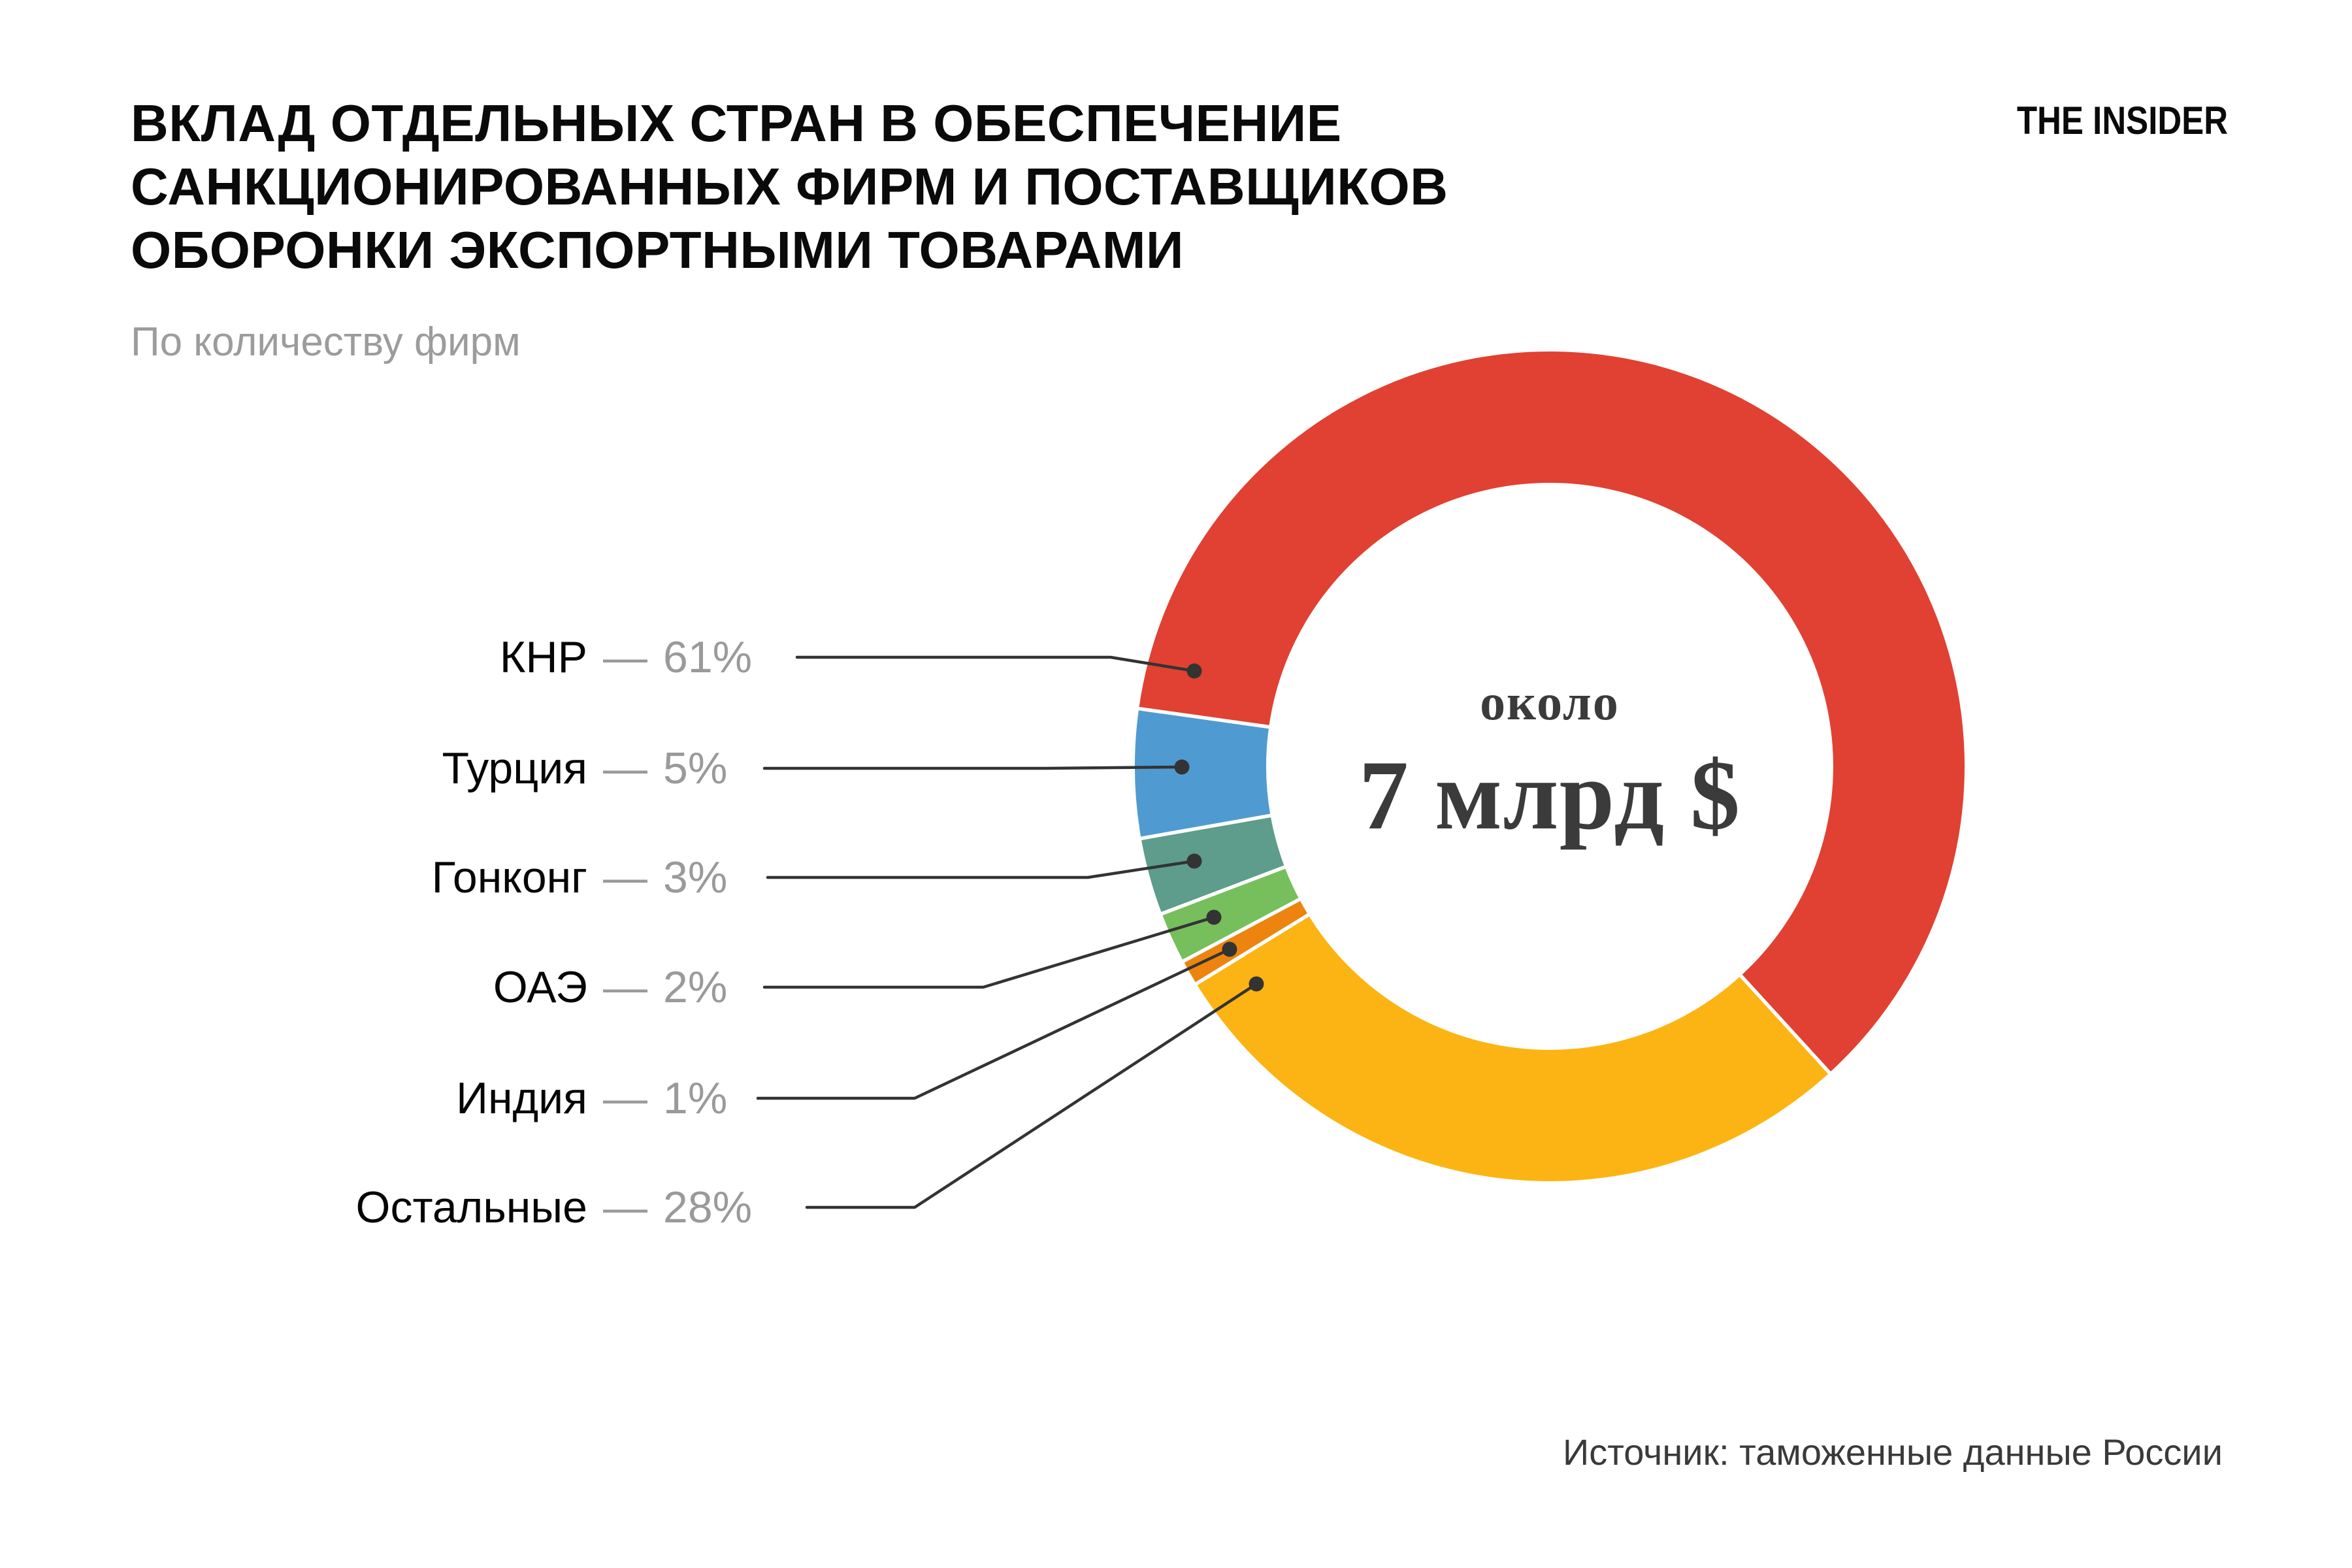  Describe the element at coordinates (695, 768) in the screenshot. I see `legend-value: 5%` at that location.